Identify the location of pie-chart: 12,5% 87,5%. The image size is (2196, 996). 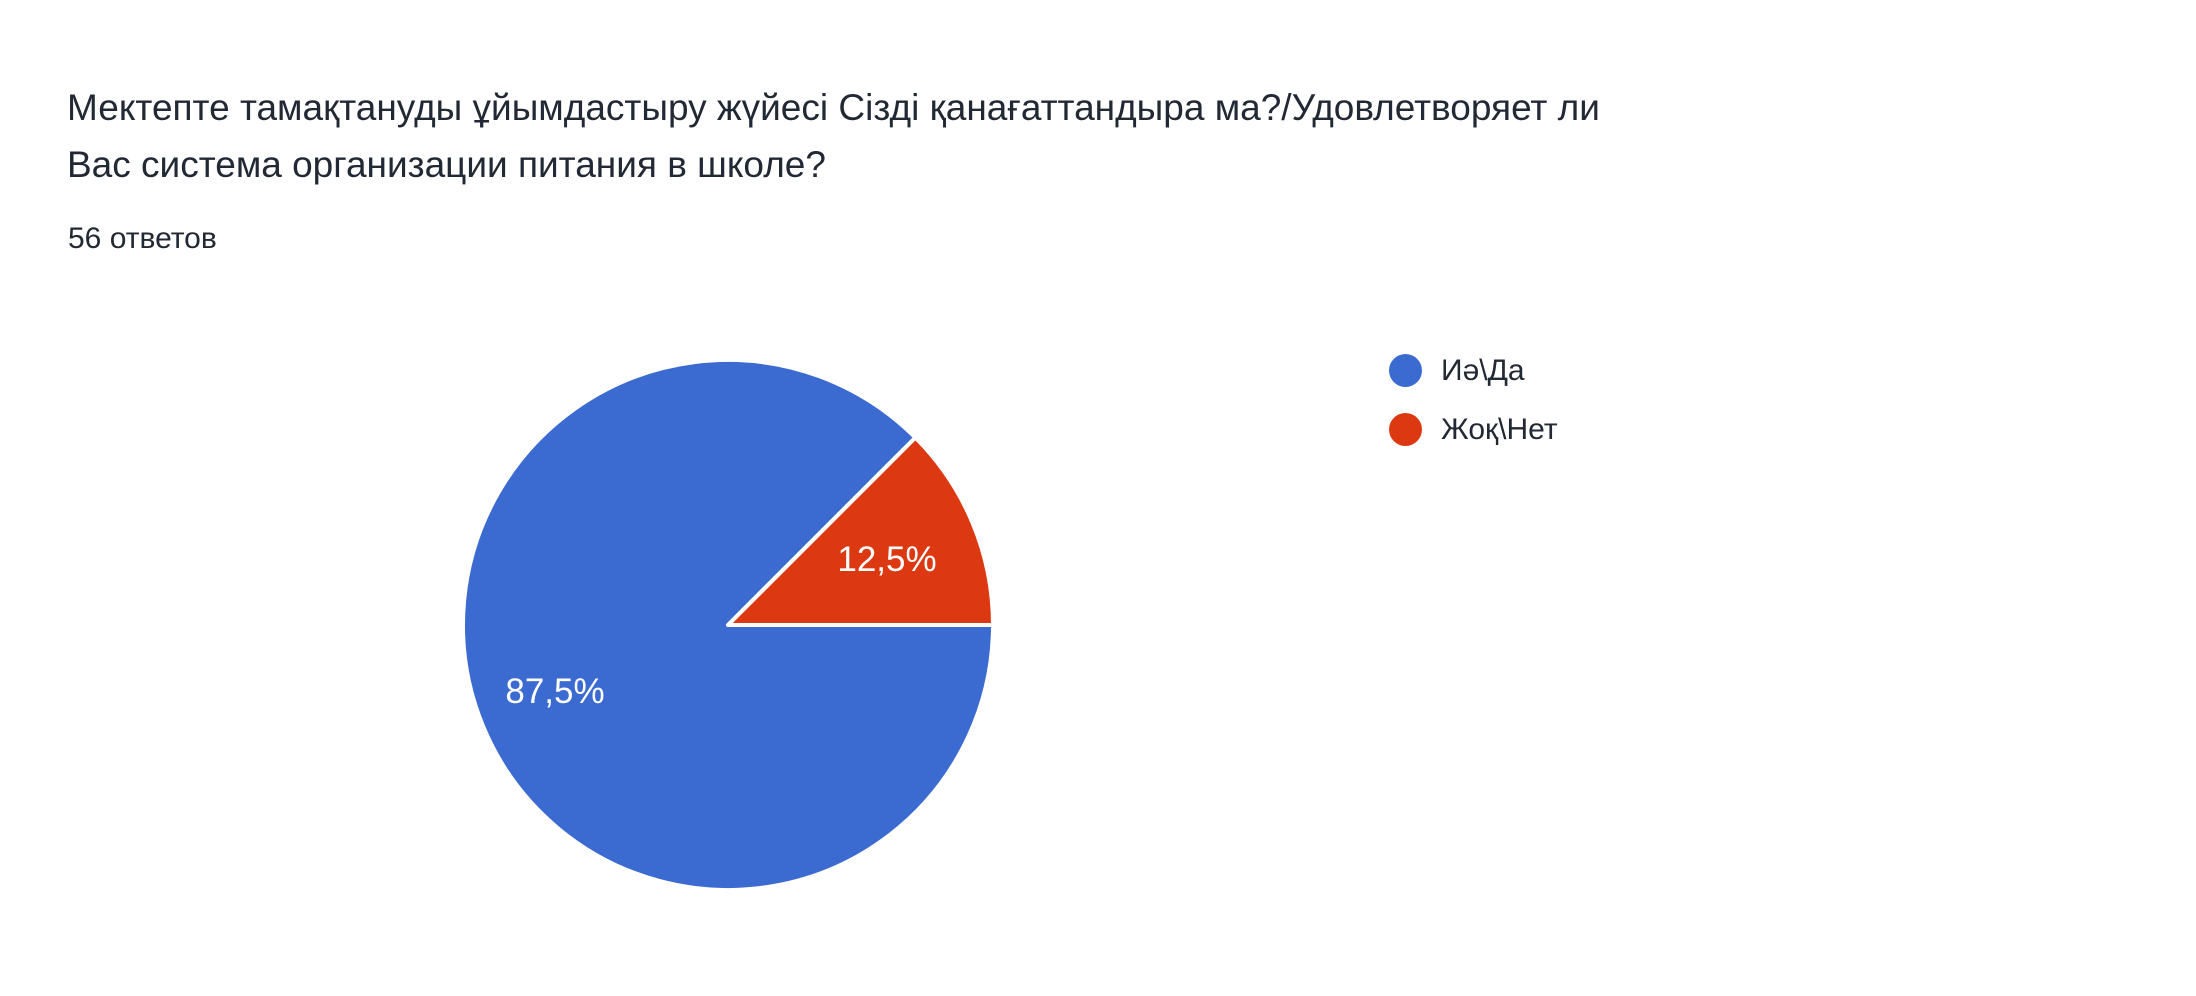
(728, 625).